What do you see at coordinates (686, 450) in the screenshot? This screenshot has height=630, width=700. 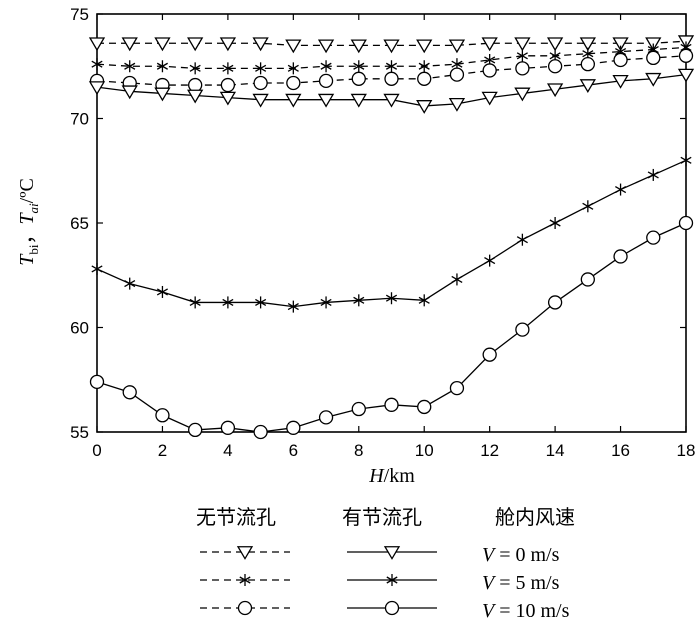 I see `x-tick-label: 18` at bounding box center [686, 450].